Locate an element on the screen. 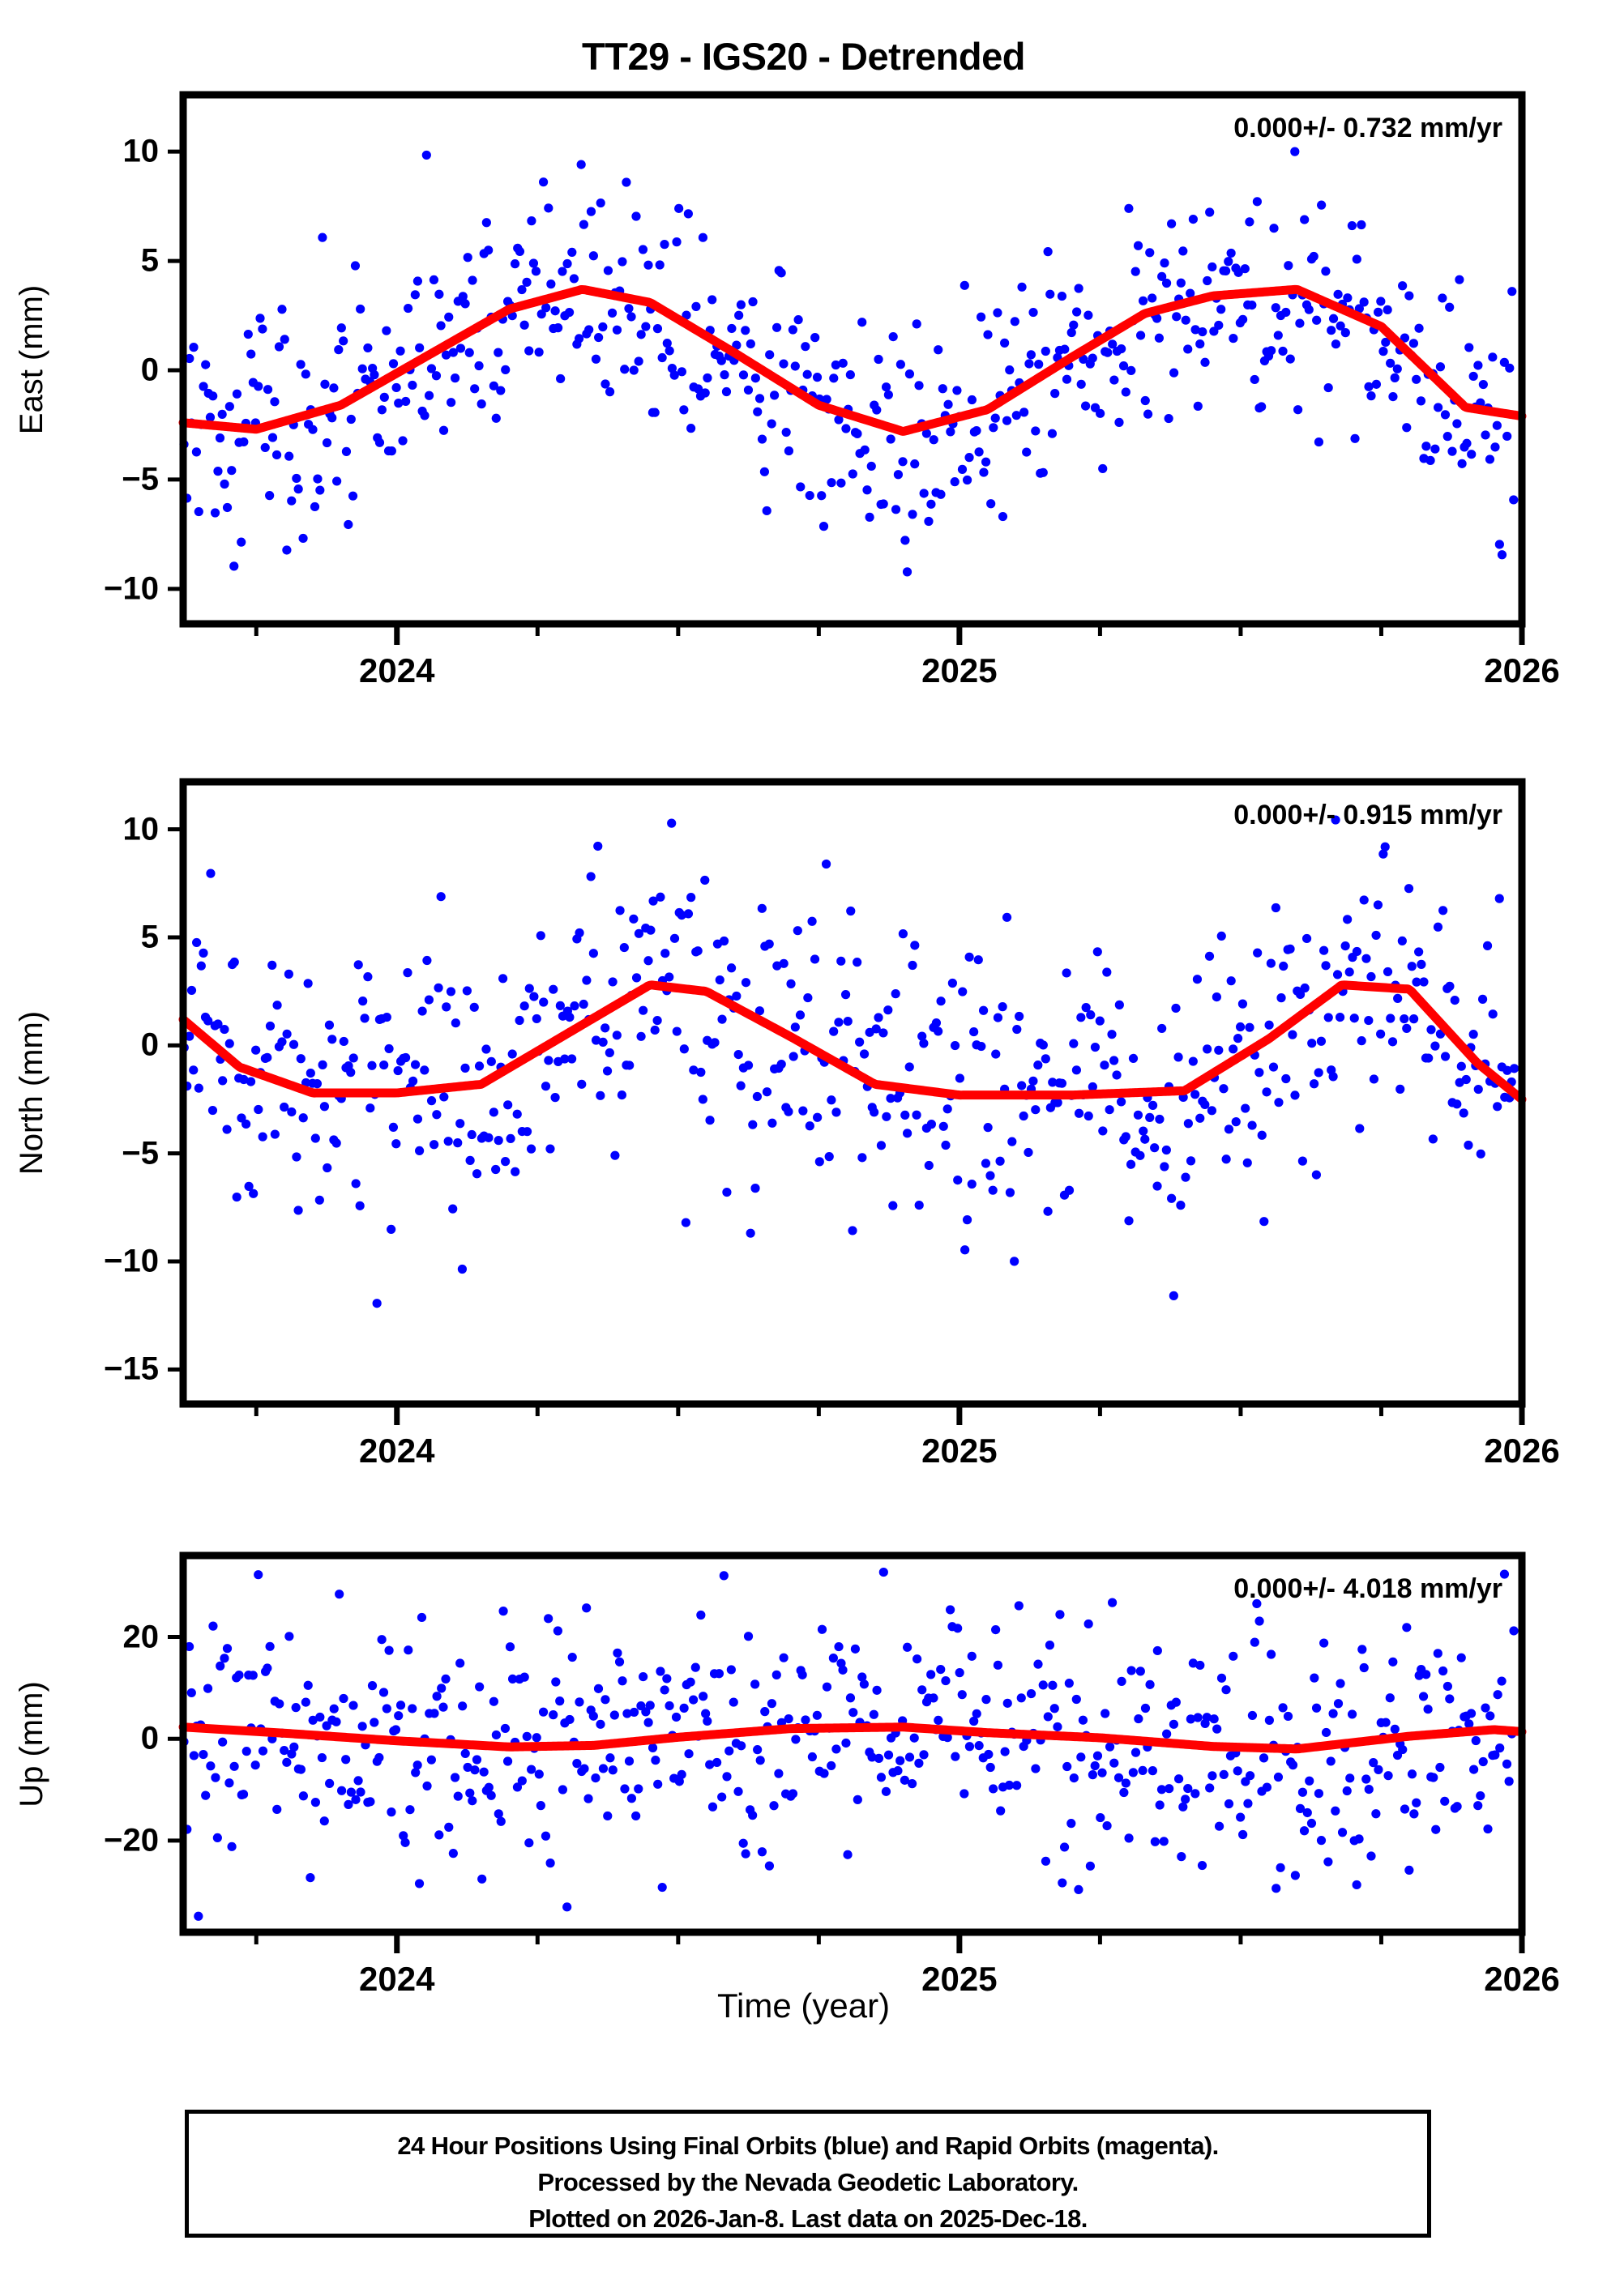 Image resolution: width=1607 pixels, height=2296 pixels. axis-frame-up is located at coordinates (852, 1743).